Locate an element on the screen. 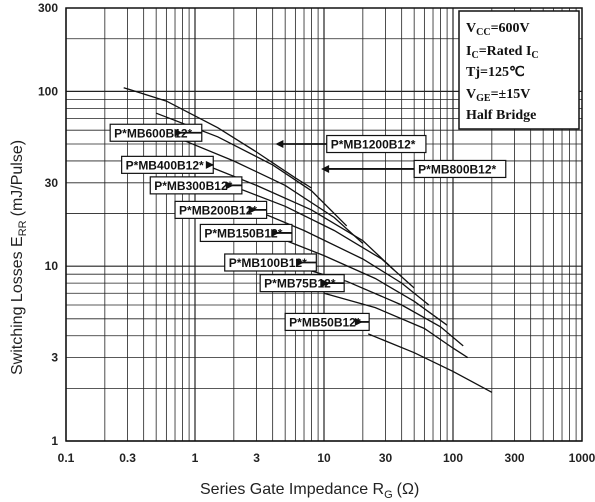 The image size is (595, 502). svg-text: P*MB75B12* is located at coordinates (300, 284).